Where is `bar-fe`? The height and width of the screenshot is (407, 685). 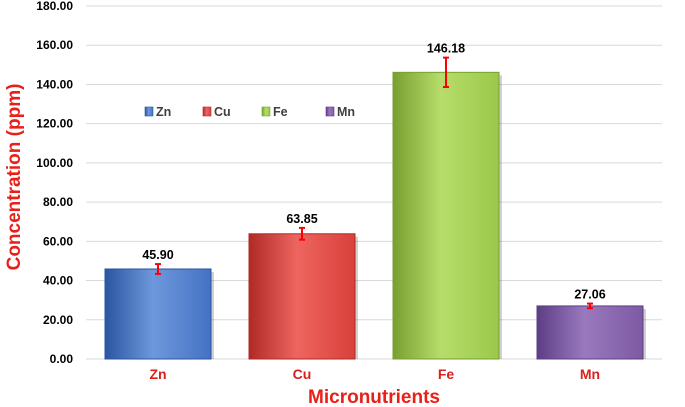 bar-fe is located at coordinates (446, 215).